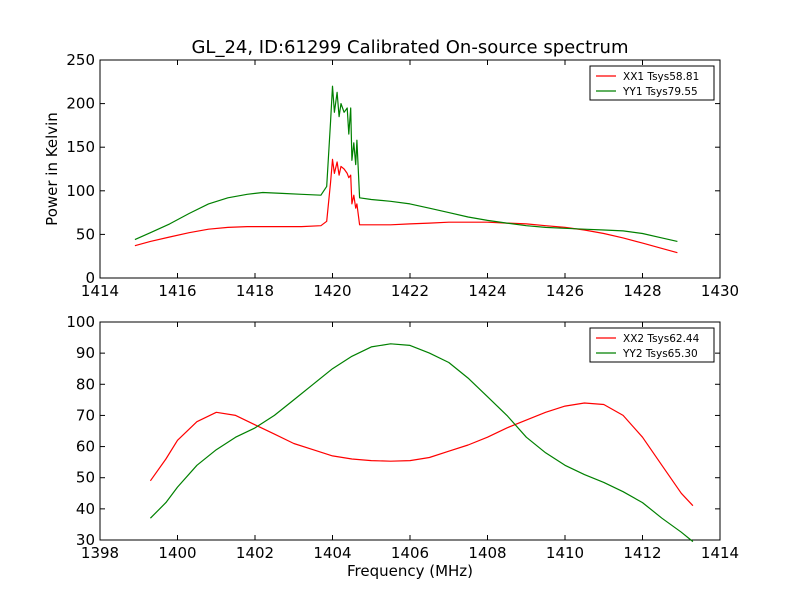  I want to click on x-tick-label: 1424, so click(487, 291).